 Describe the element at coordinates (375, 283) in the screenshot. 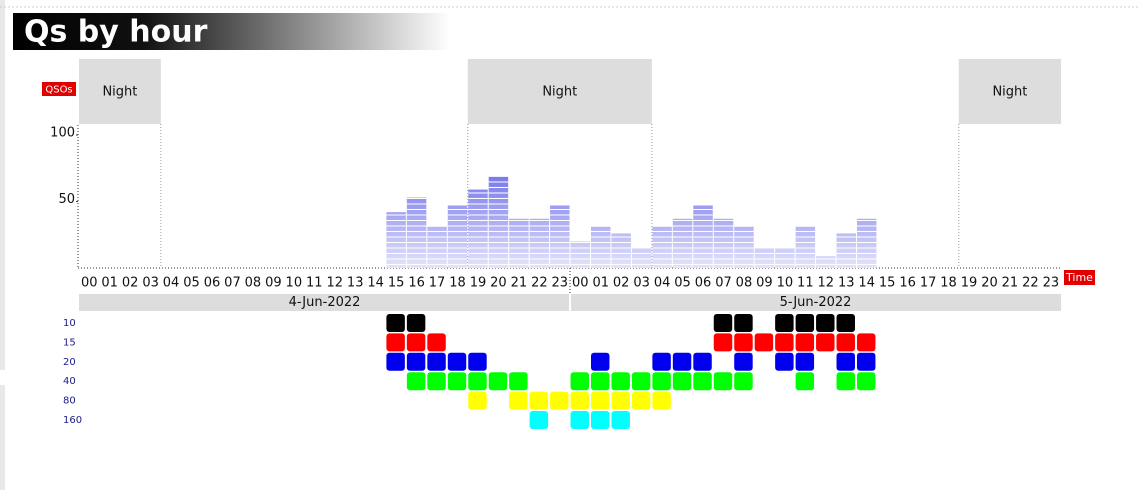

I see `x-tick-label: 14` at that location.